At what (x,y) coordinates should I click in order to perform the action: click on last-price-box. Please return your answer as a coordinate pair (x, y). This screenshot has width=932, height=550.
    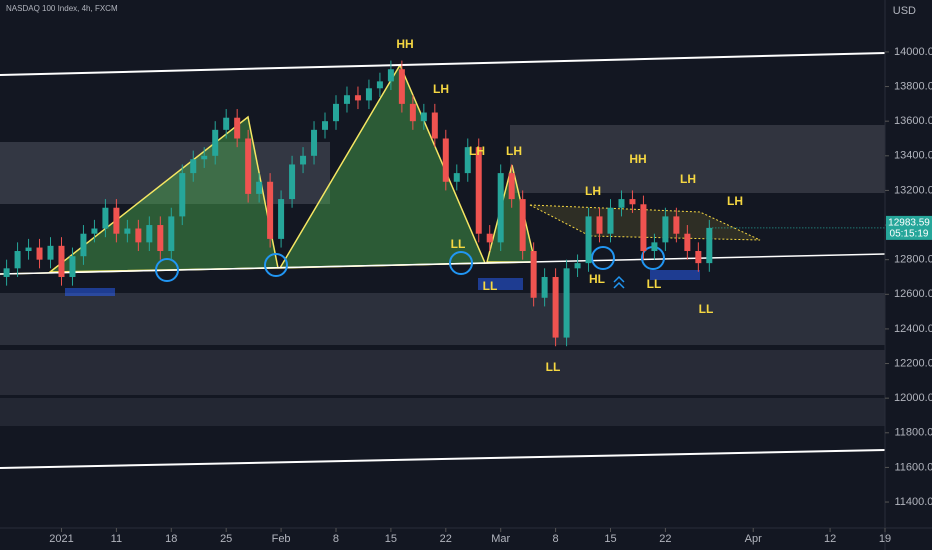
    Looking at the image, I should click on (909, 227).